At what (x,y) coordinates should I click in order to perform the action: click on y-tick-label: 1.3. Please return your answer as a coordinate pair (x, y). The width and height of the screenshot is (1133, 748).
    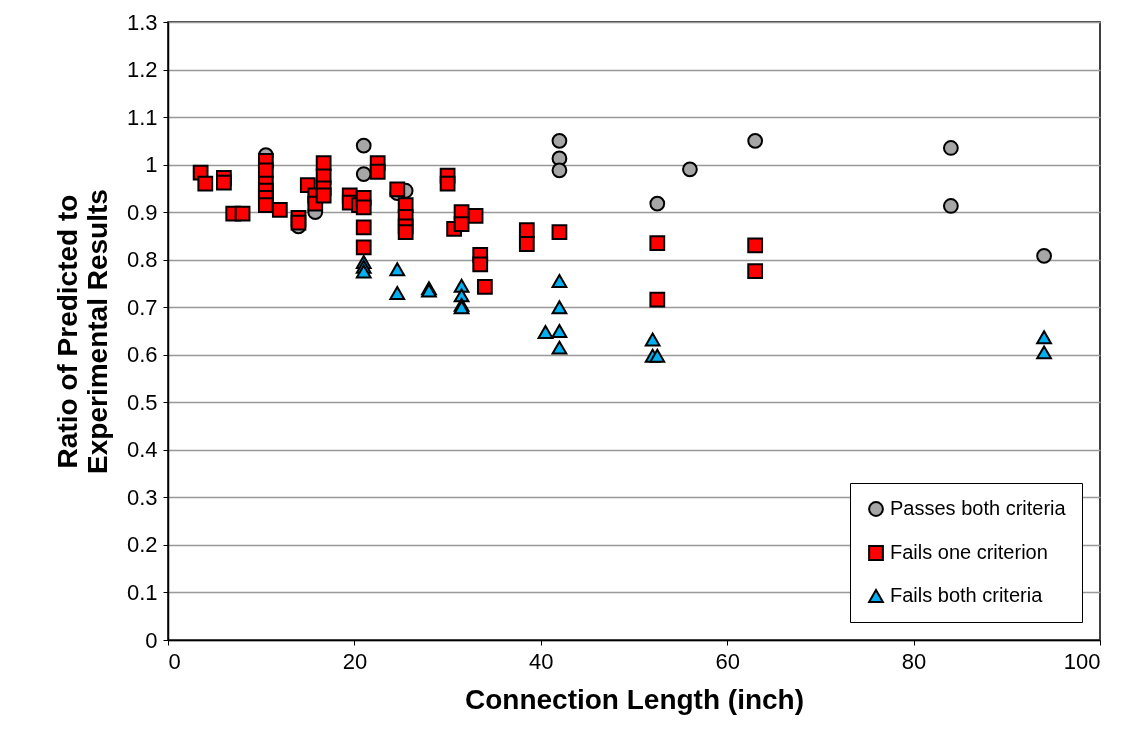
    Looking at the image, I should click on (142, 22).